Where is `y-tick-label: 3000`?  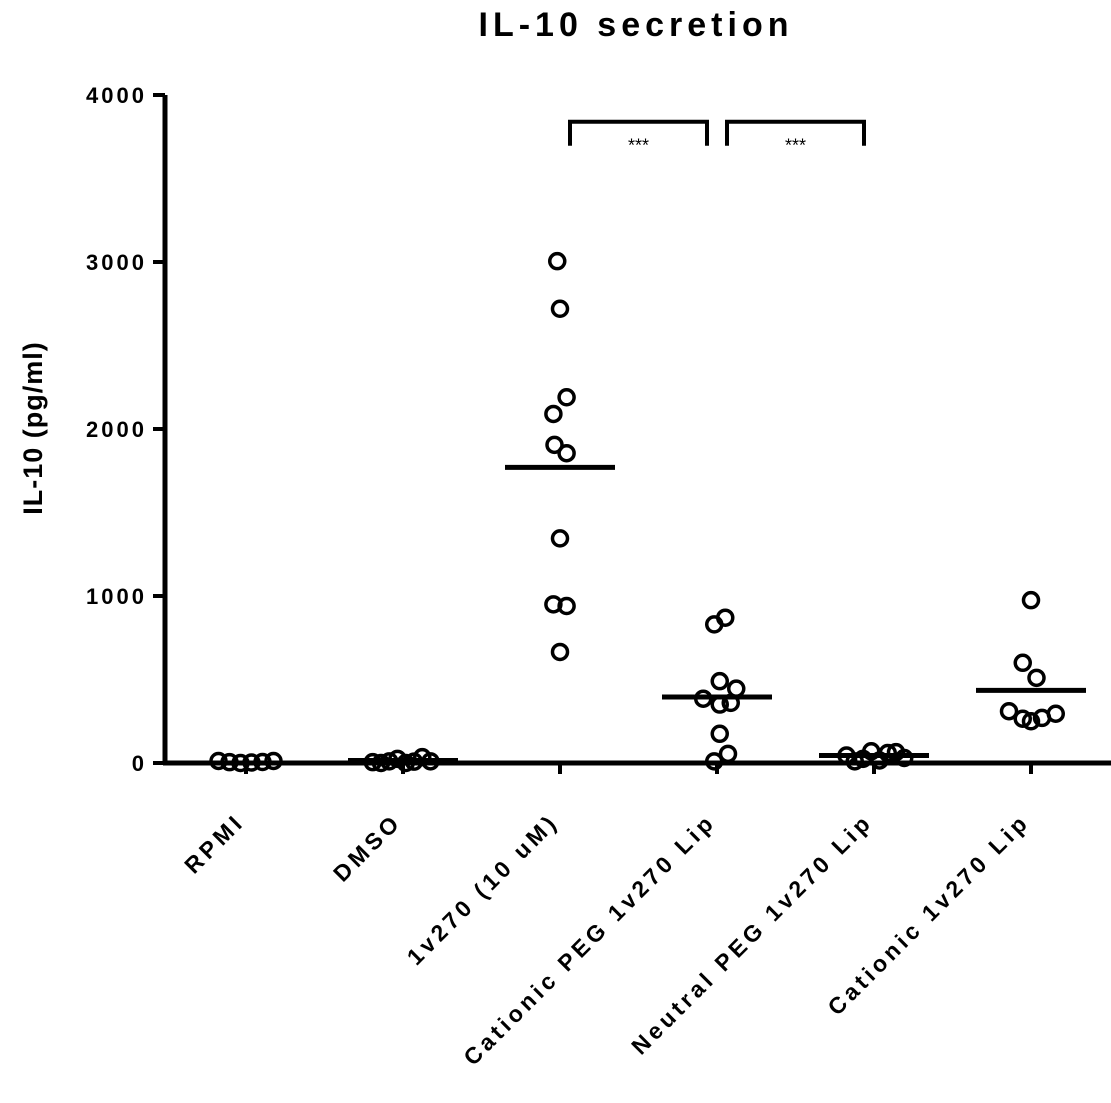
y-tick-label: 3000 is located at coordinates (116, 262).